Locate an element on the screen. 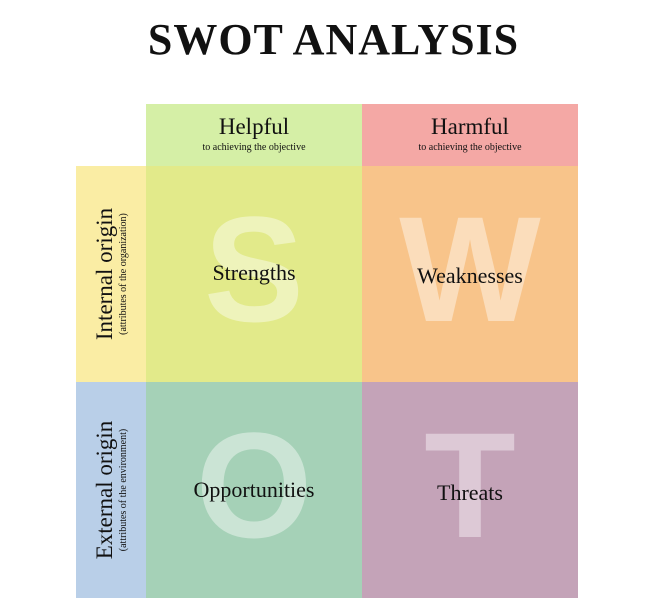 The width and height of the screenshot is (667, 615). quadrant-weaknesses-label: Weaknesses is located at coordinates (470, 275).